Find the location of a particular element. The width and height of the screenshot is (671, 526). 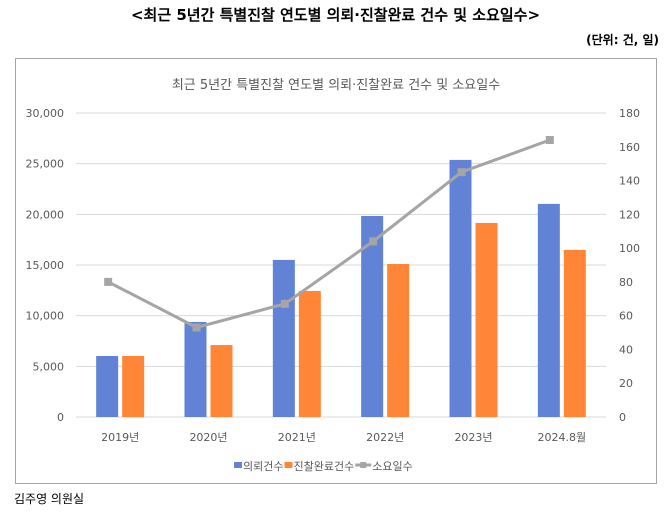

y2-tick-label: 140 is located at coordinates (629, 181).